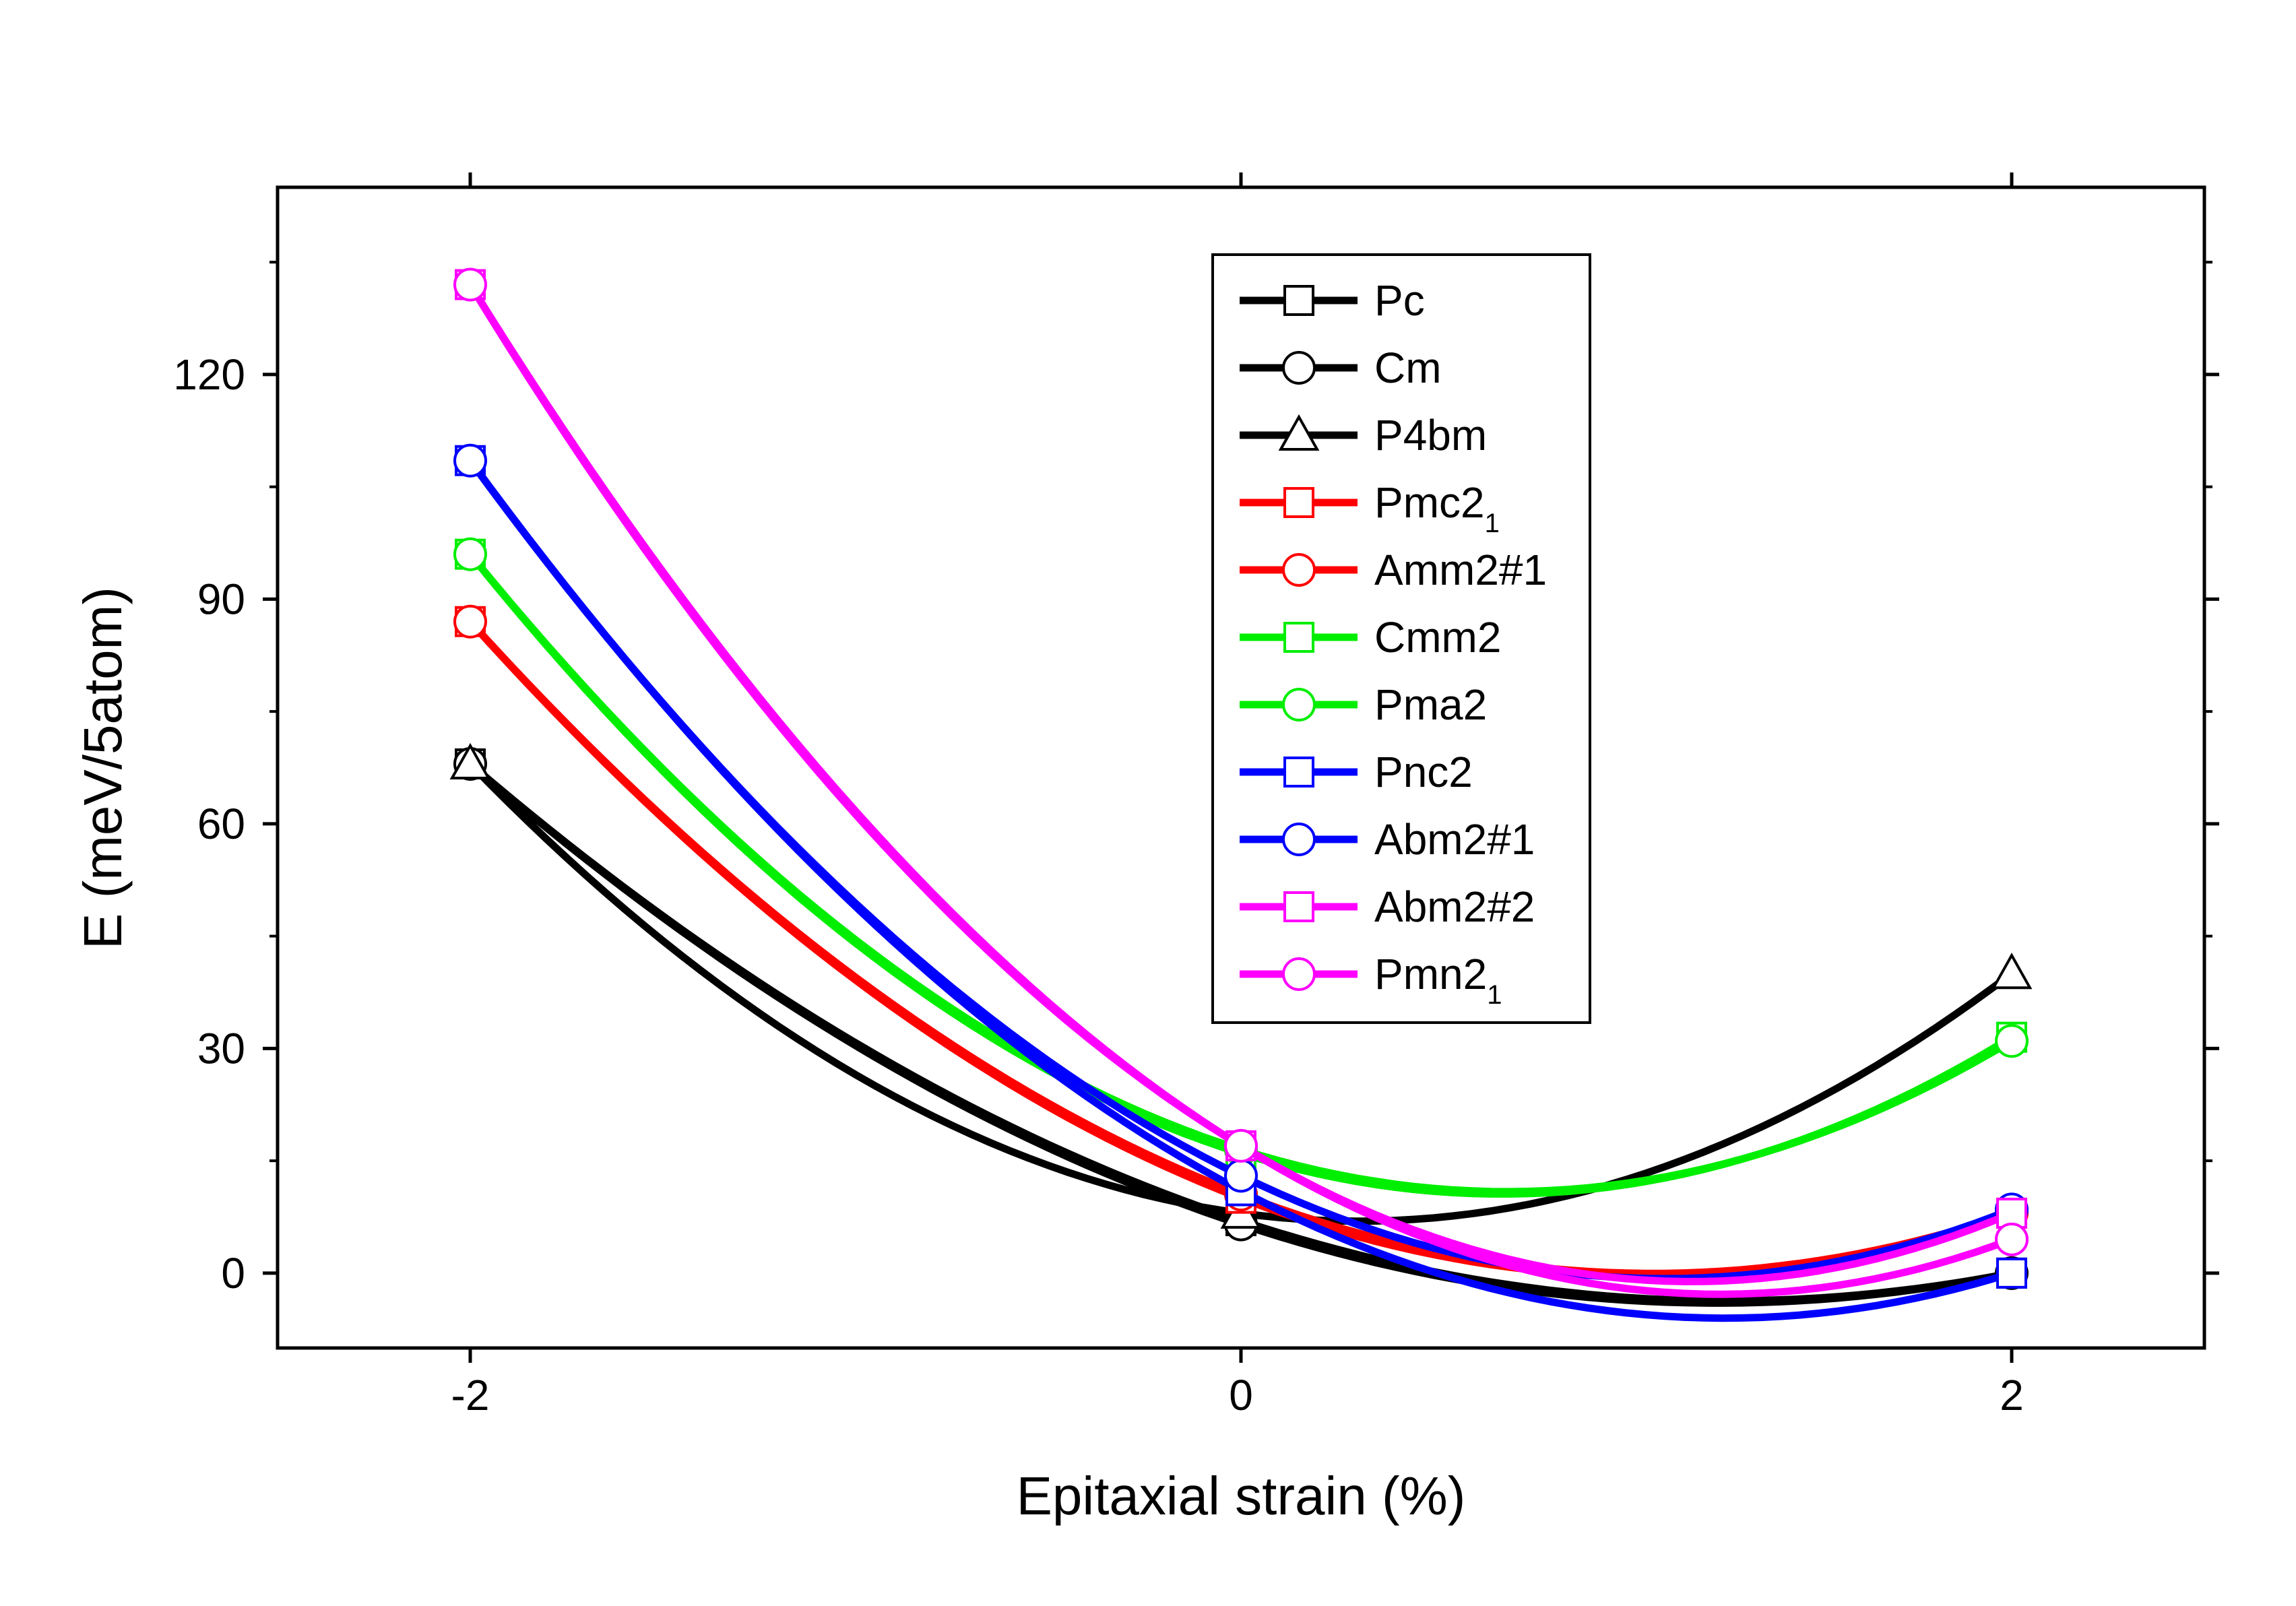 The width and height of the screenshot is (2296, 1606). What do you see at coordinates (221, 1048) in the screenshot?
I see `y-tick-label: 30` at bounding box center [221, 1048].